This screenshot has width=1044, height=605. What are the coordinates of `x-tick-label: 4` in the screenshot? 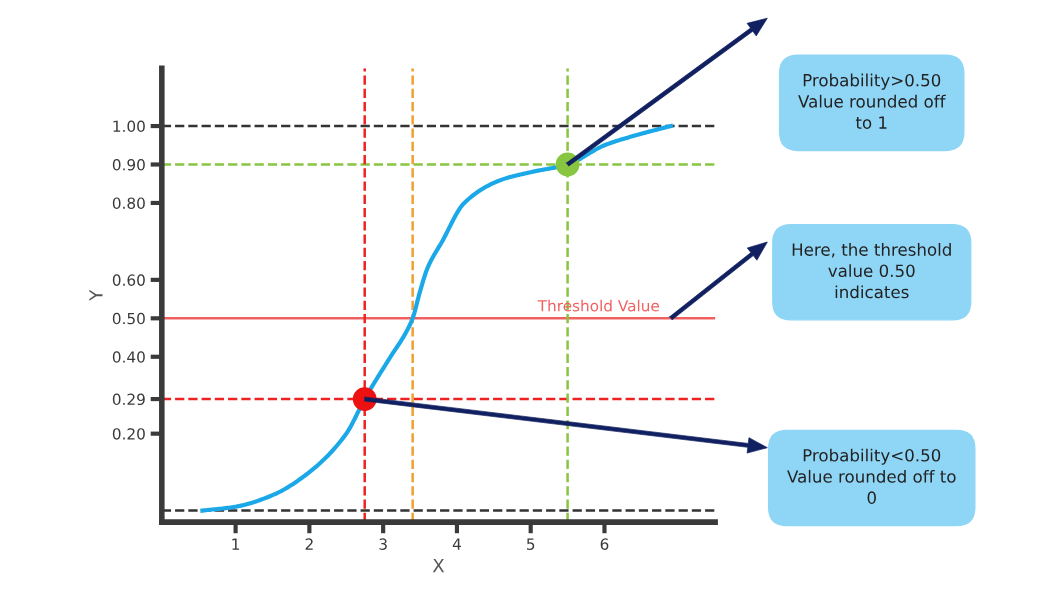 It's located at (456, 544).